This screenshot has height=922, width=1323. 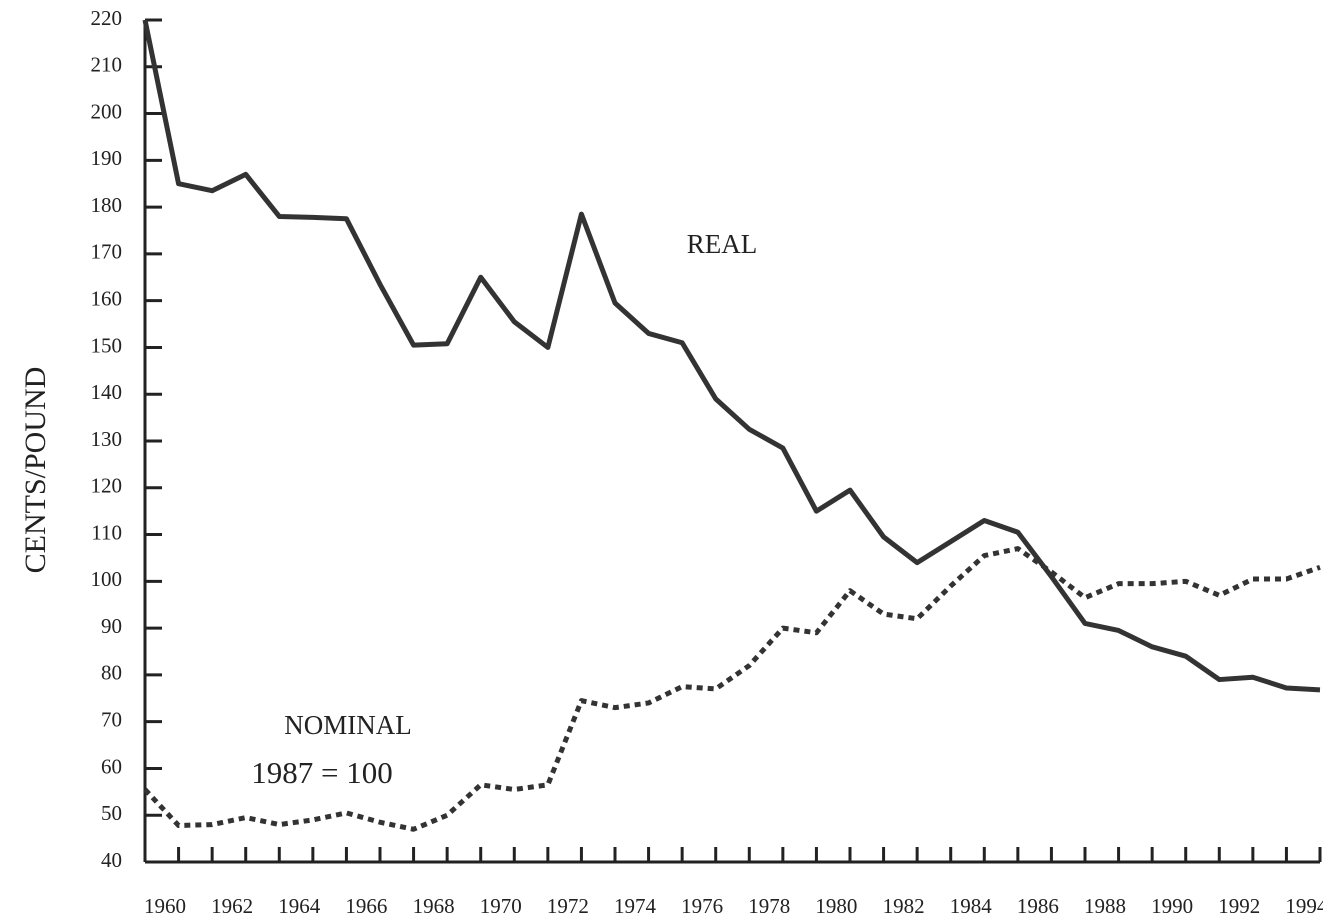 What do you see at coordinates (107, 439) in the screenshot?
I see `y-tick-label: 130` at bounding box center [107, 439].